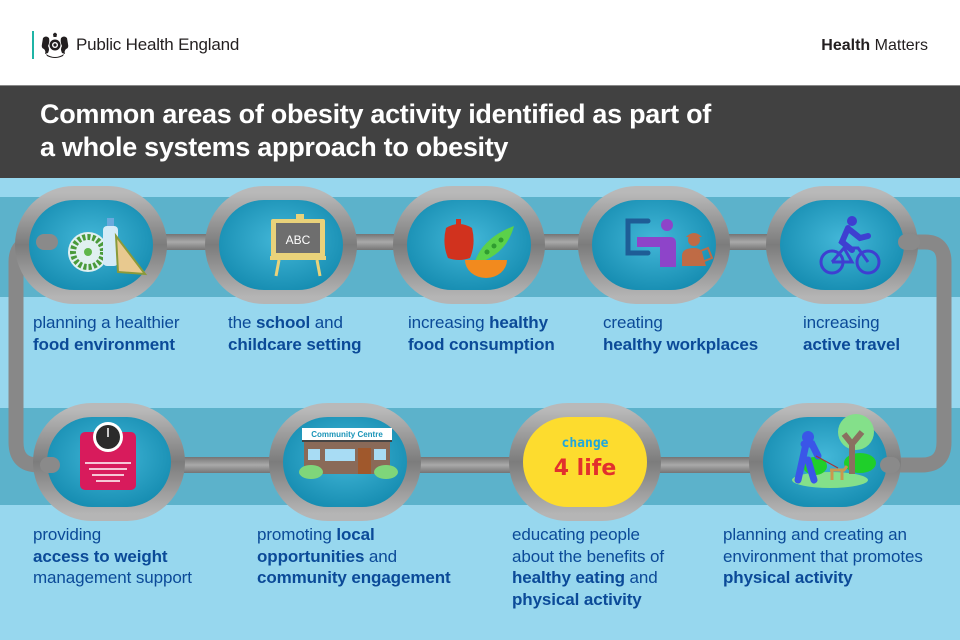  Describe the element at coordinates (33, 45) in the screenshot. I see `logo-accent-bar` at that location.